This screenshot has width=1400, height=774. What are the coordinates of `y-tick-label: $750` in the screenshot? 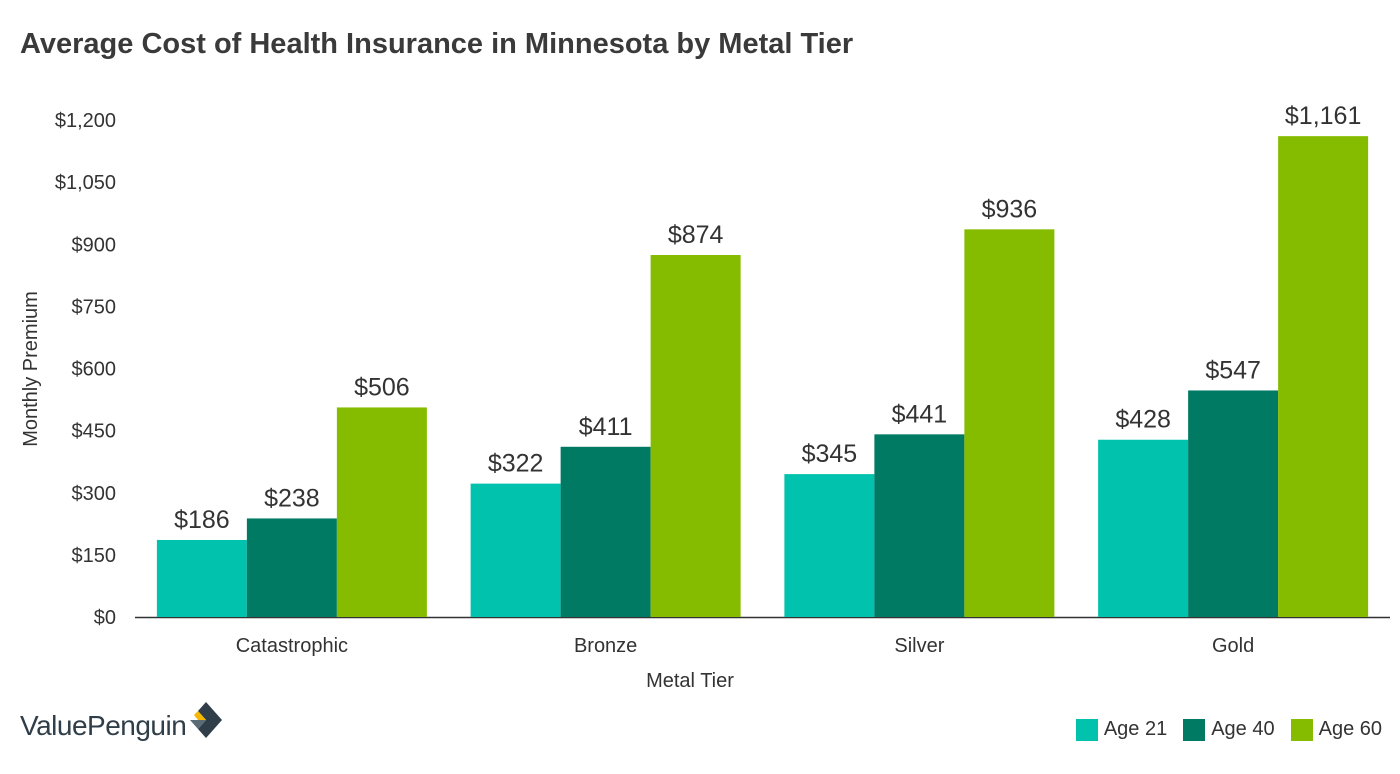 It's located at (94, 307).